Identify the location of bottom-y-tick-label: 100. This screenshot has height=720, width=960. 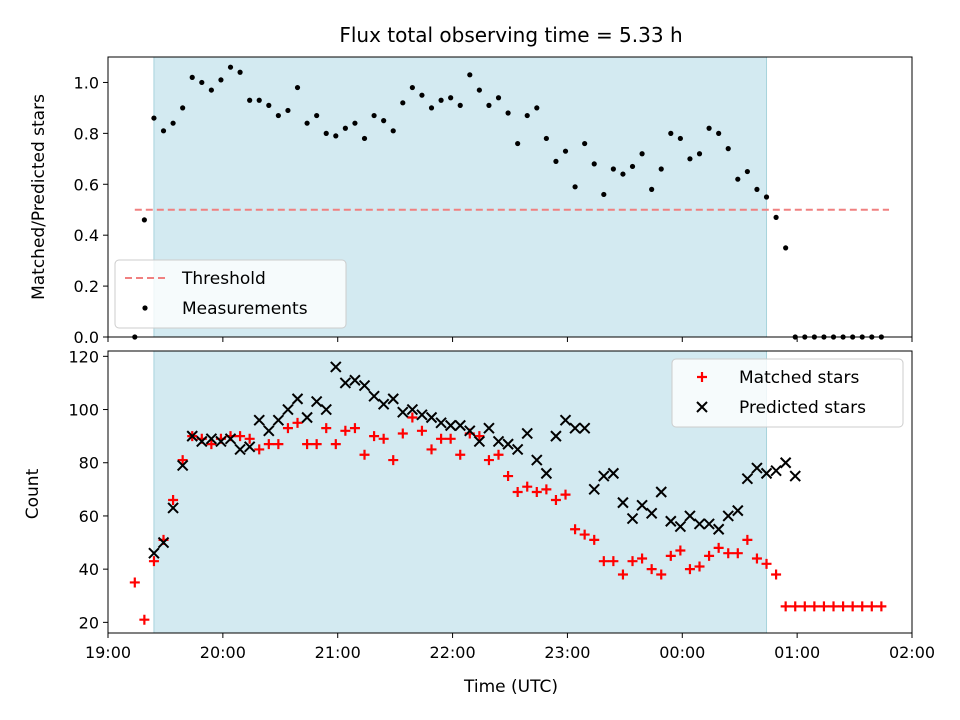
(83, 410).